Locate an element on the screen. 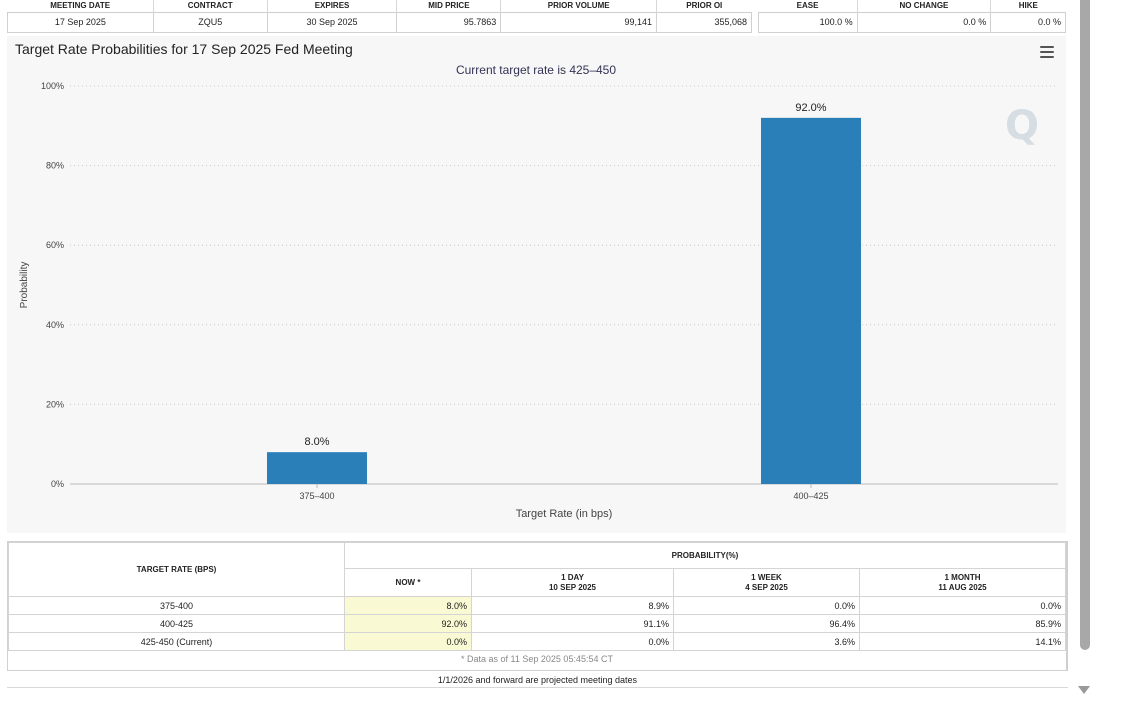 Image resolution: width=1125 pixels, height=702 pixels. month-cell: 14.1% is located at coordinates (962, 641).